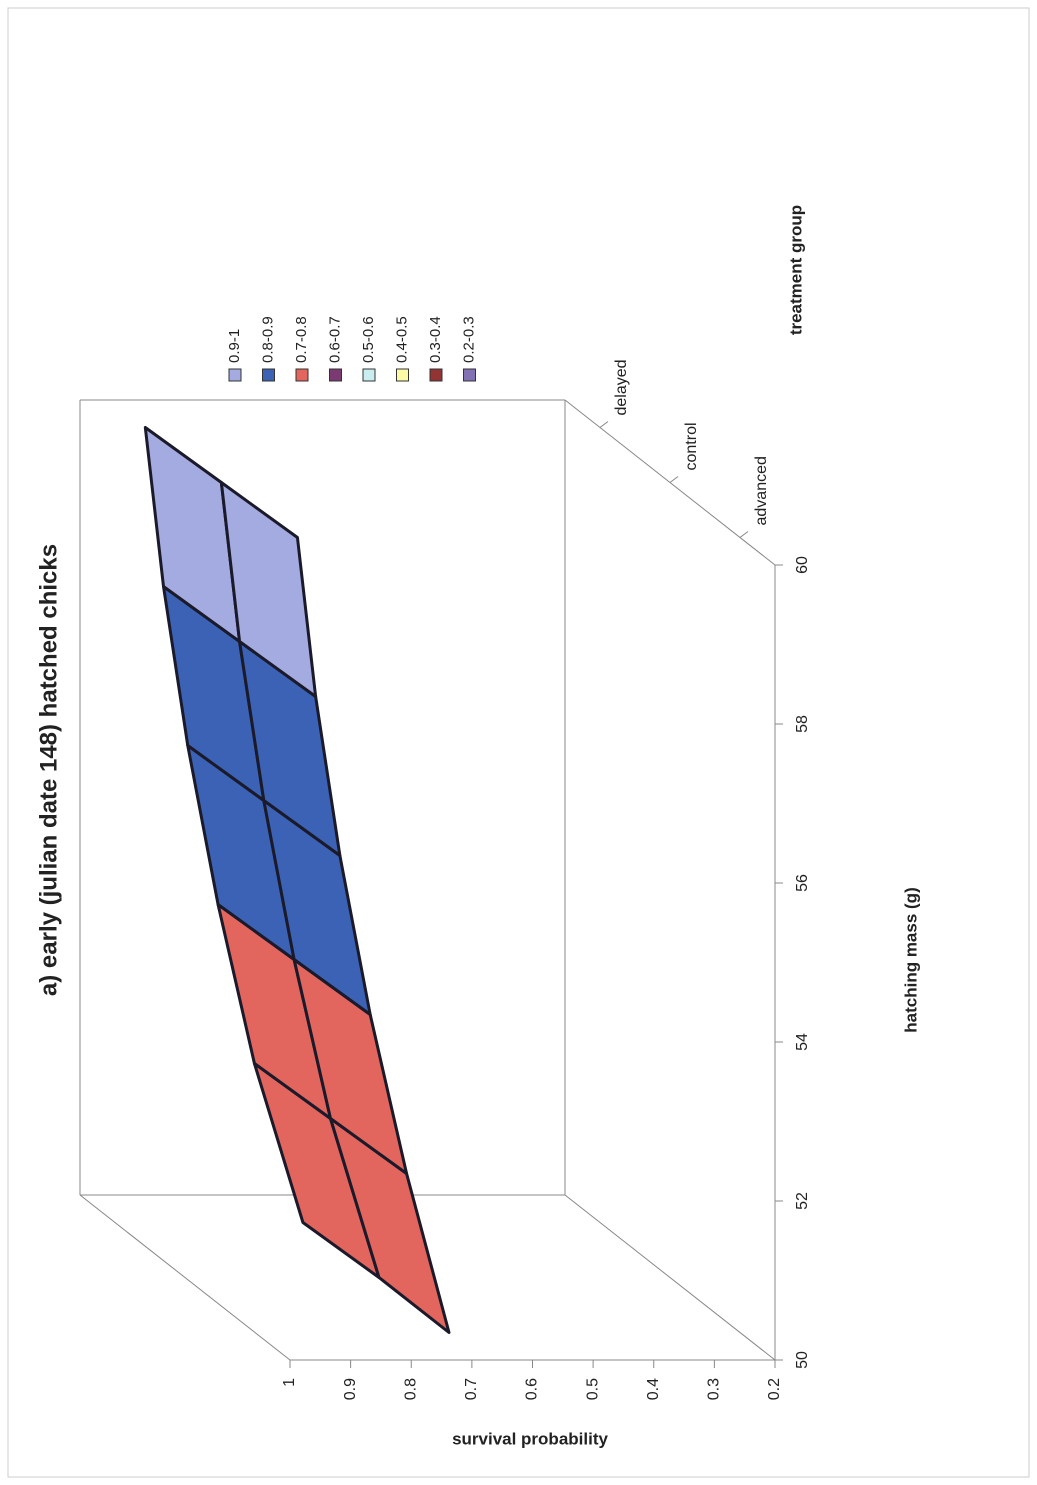  Describe the element at coordinates (530, 1438) in the screenshot. I see `y-axis-label: survival probability` at that location.